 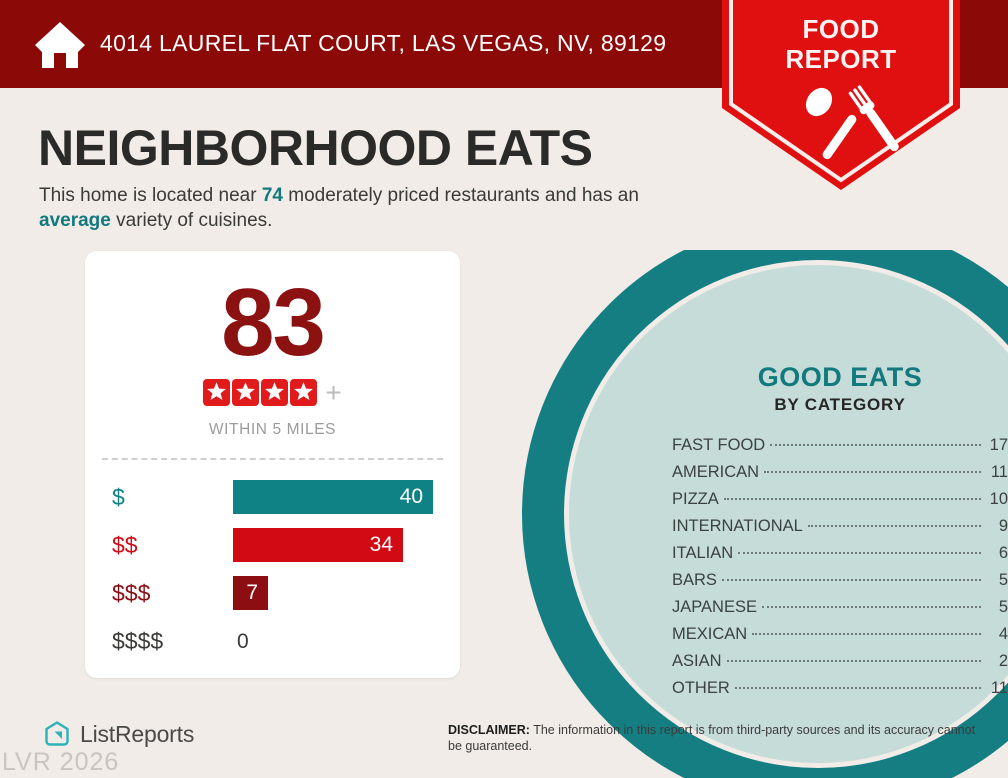 I want to click on listreports-logo: ListReports, so click(x=118, y=734).